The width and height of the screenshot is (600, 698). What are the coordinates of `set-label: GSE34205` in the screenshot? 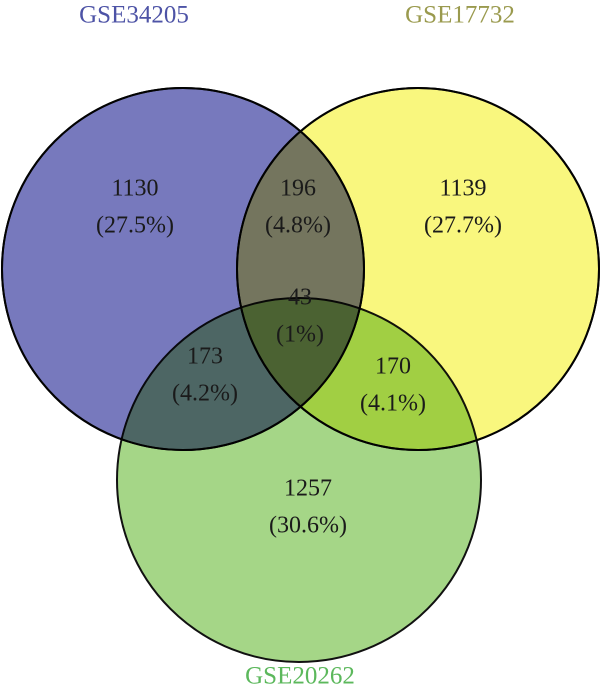 It's located at (134, 15).